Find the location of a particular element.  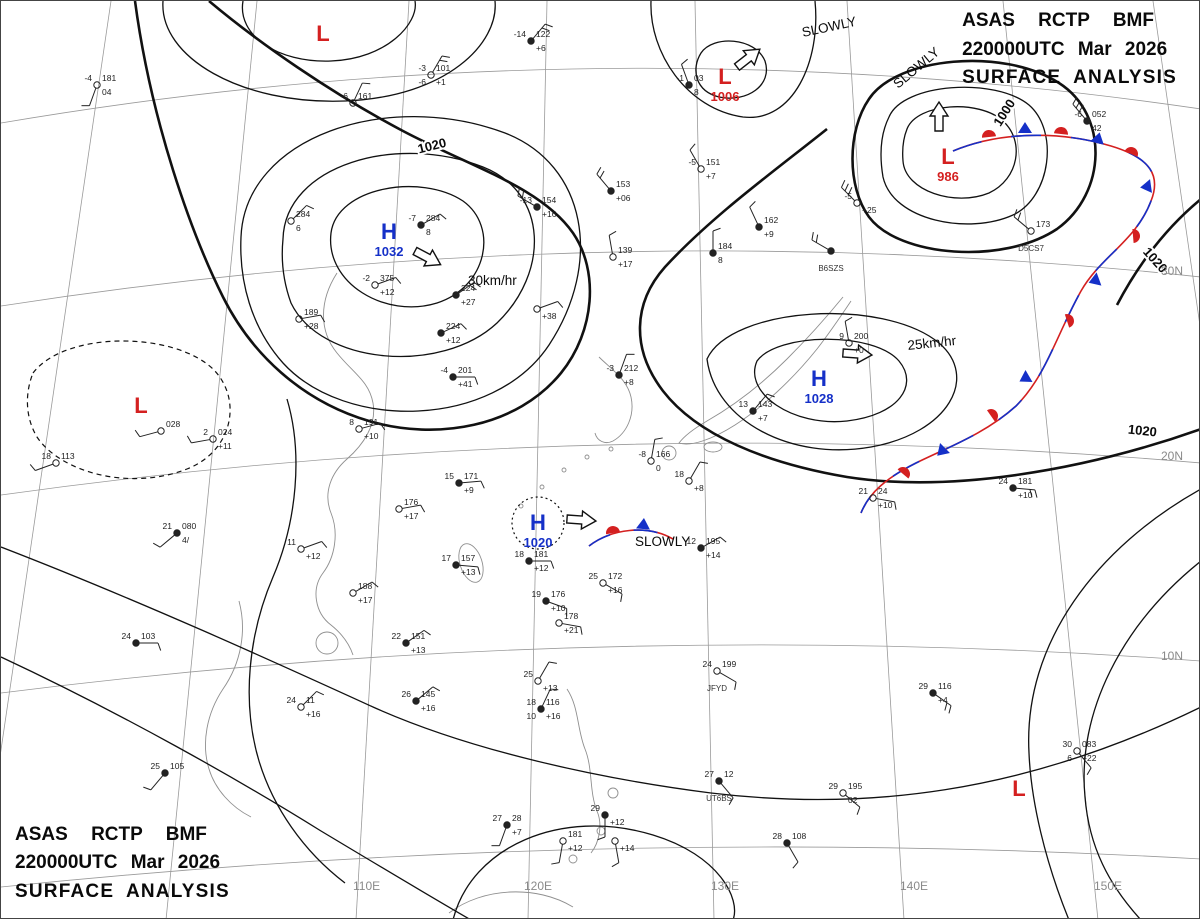

movement-annotation: 25km/hr is located at coordinates (932, 343).